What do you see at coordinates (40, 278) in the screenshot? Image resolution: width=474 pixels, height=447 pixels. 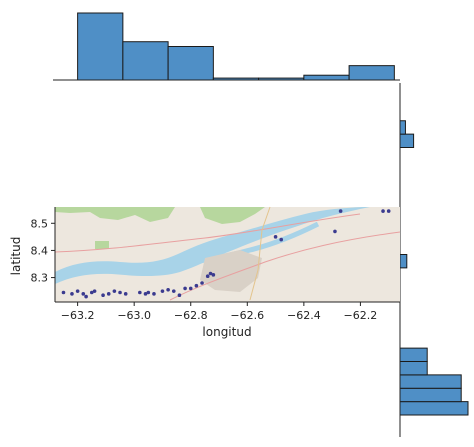 I see `y-tick-label: 8.3` at bounding box center [40, 278].